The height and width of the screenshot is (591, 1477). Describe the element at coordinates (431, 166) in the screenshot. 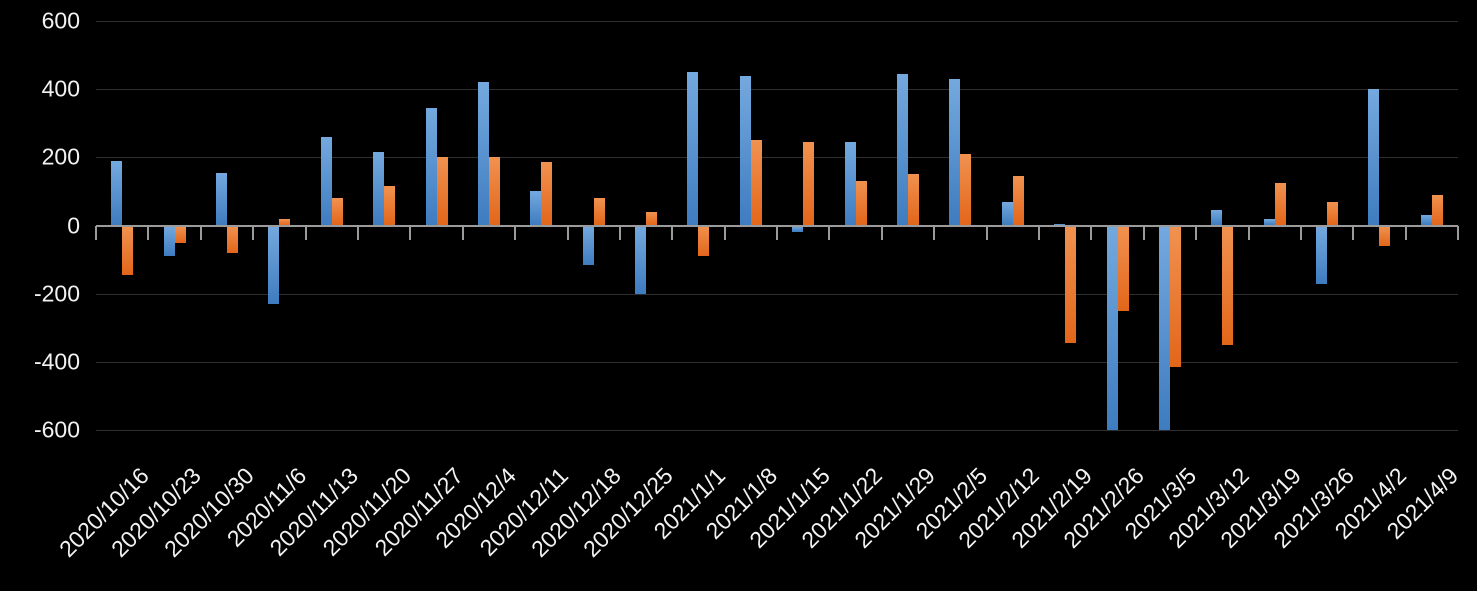

I see `bar-blue-2020/11/27` at that location.